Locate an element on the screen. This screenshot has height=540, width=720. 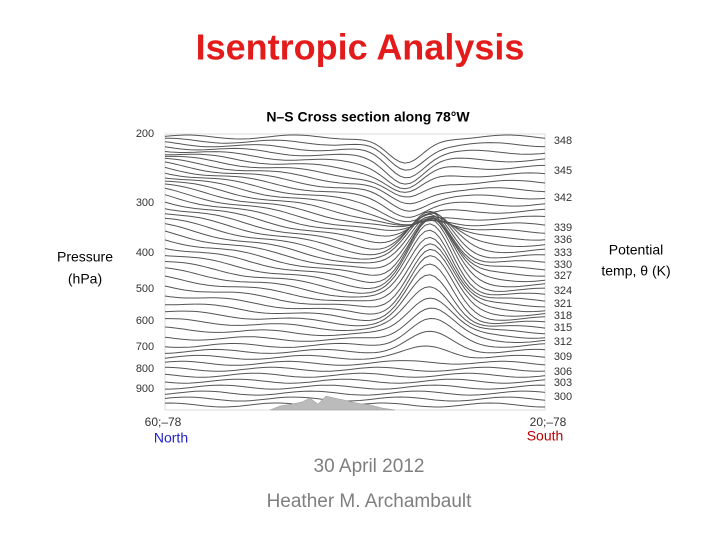
pressure-label: 200 is located at coordinates (145, 134).